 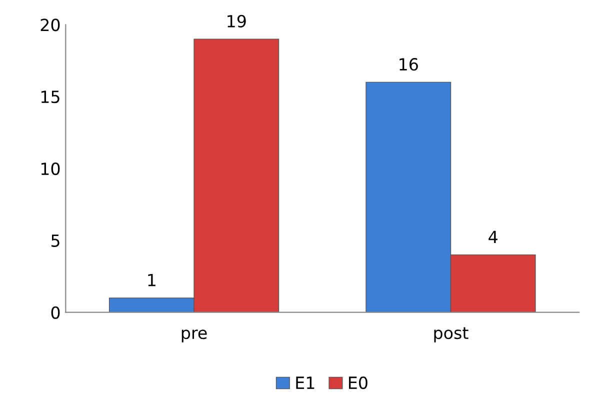 I want to click on data-label: 4, so click(x=493, y=237).